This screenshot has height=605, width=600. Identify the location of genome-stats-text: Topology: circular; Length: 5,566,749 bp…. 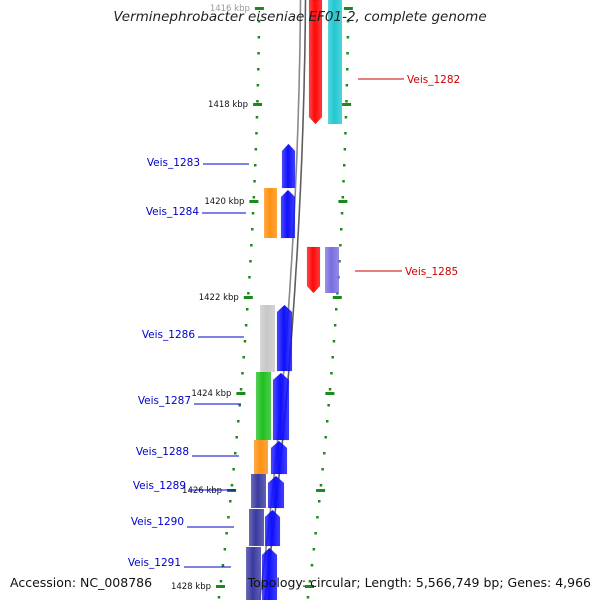
(419, 582).